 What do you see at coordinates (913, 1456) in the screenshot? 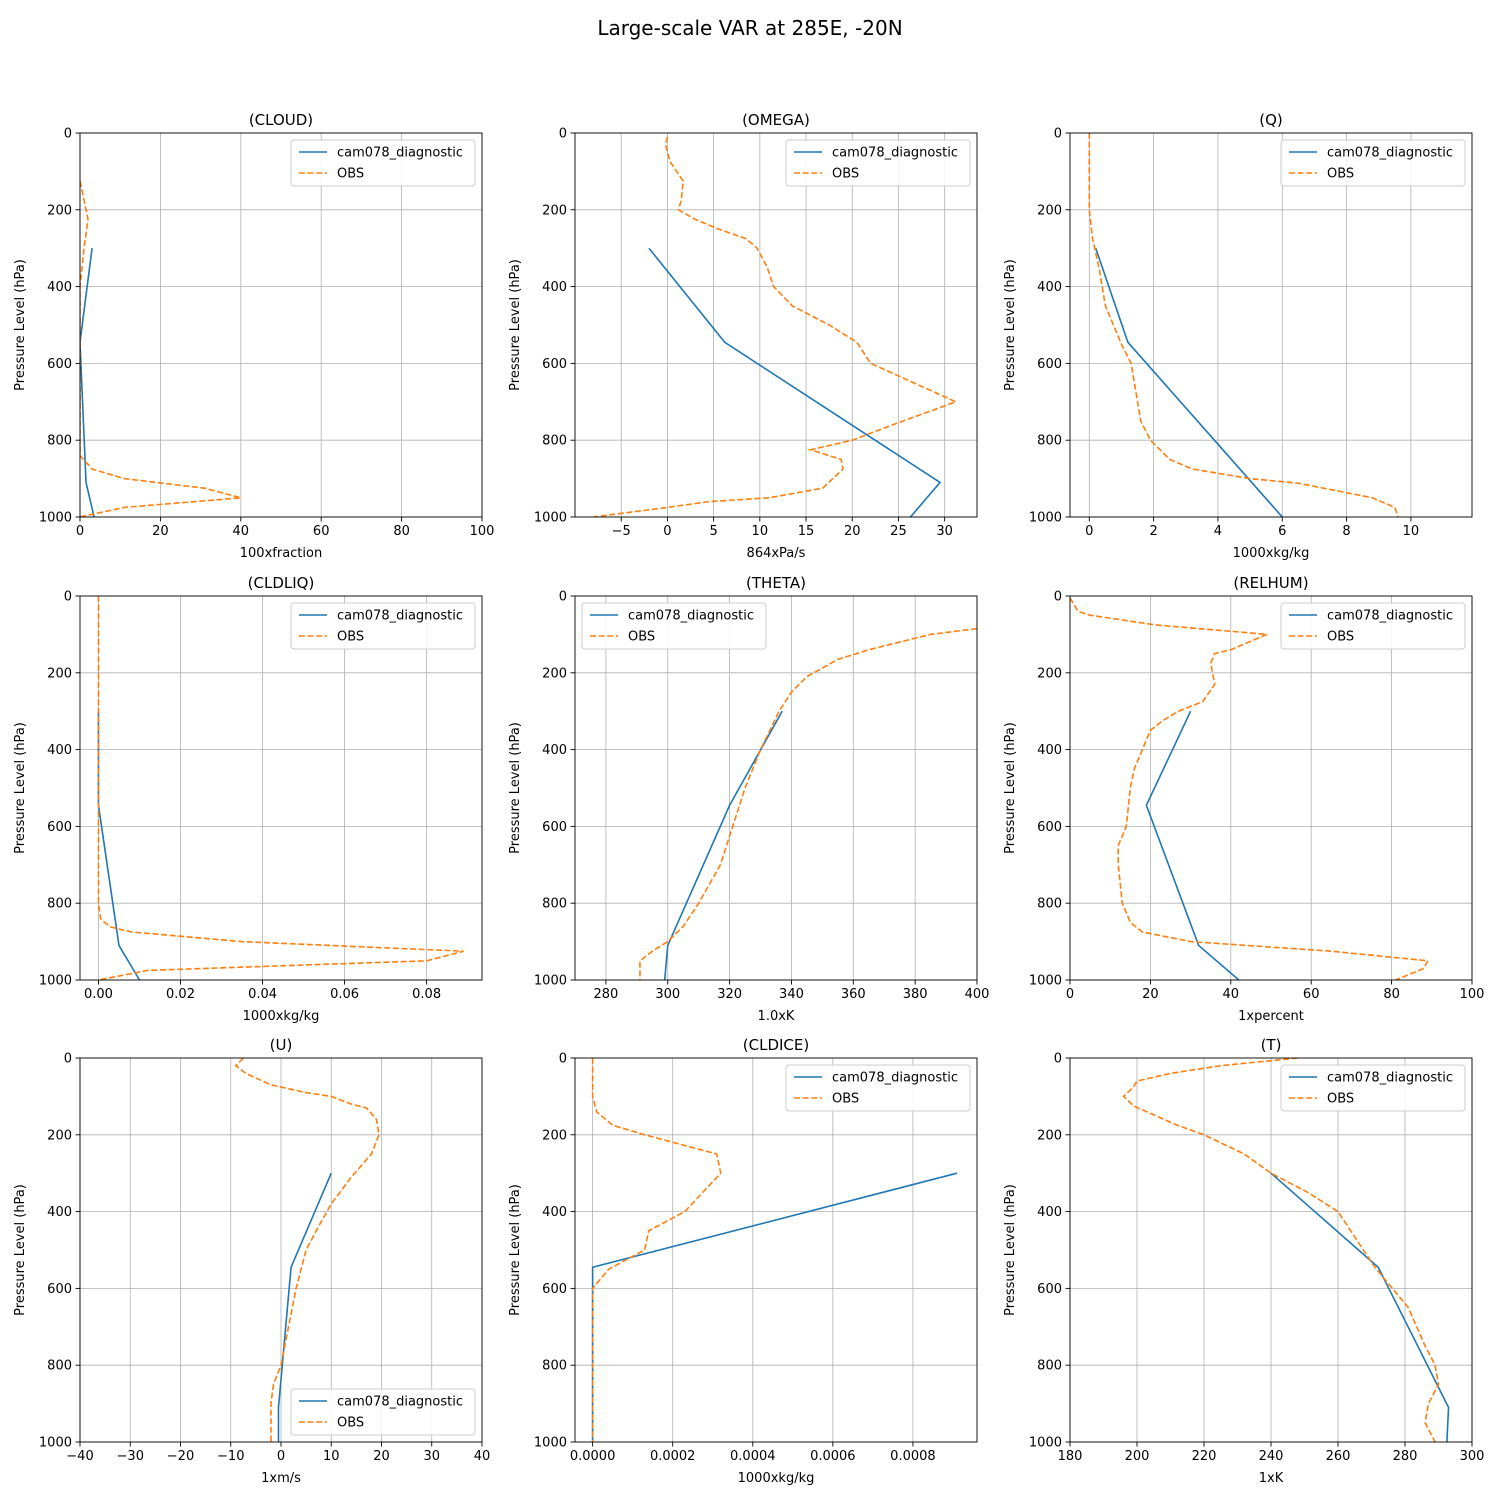
I see `x-tick-label: 0.0008` at bounding box center [913, 1456].